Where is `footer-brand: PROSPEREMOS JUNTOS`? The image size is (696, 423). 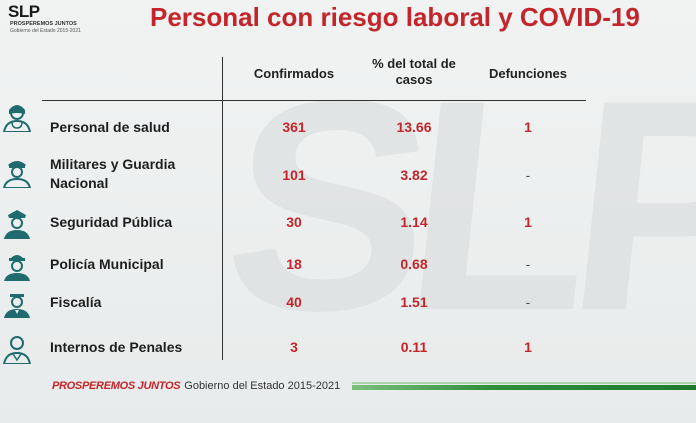
footer-brand: PROSPEREMOS JUNTOS is located at coordinates (116, 386).